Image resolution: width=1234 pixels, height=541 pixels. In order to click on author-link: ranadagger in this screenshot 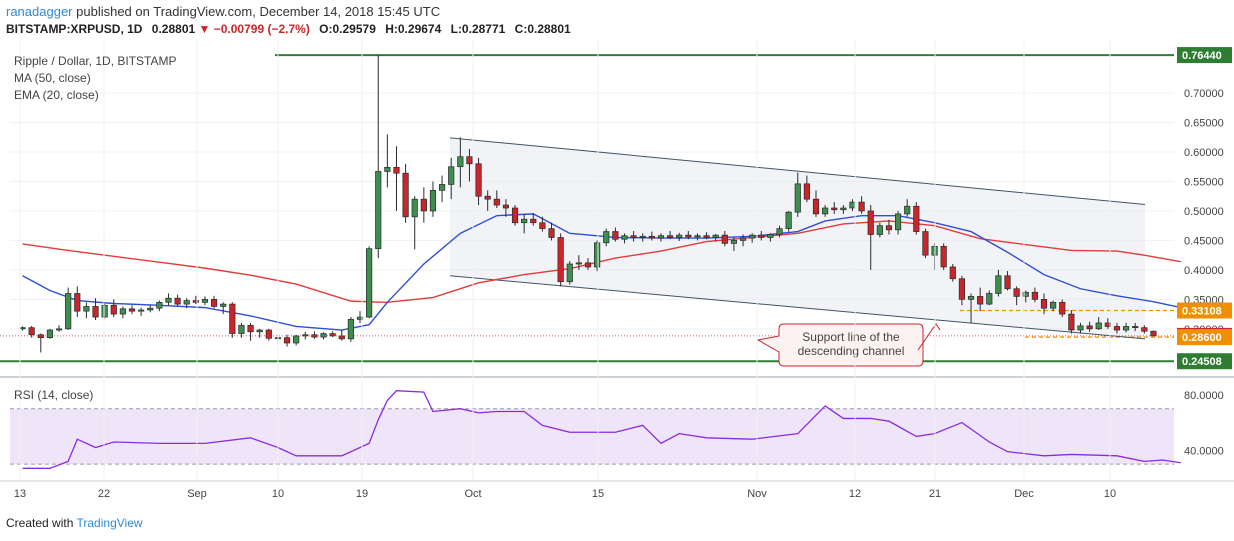, I will do `click(39, 11)`.